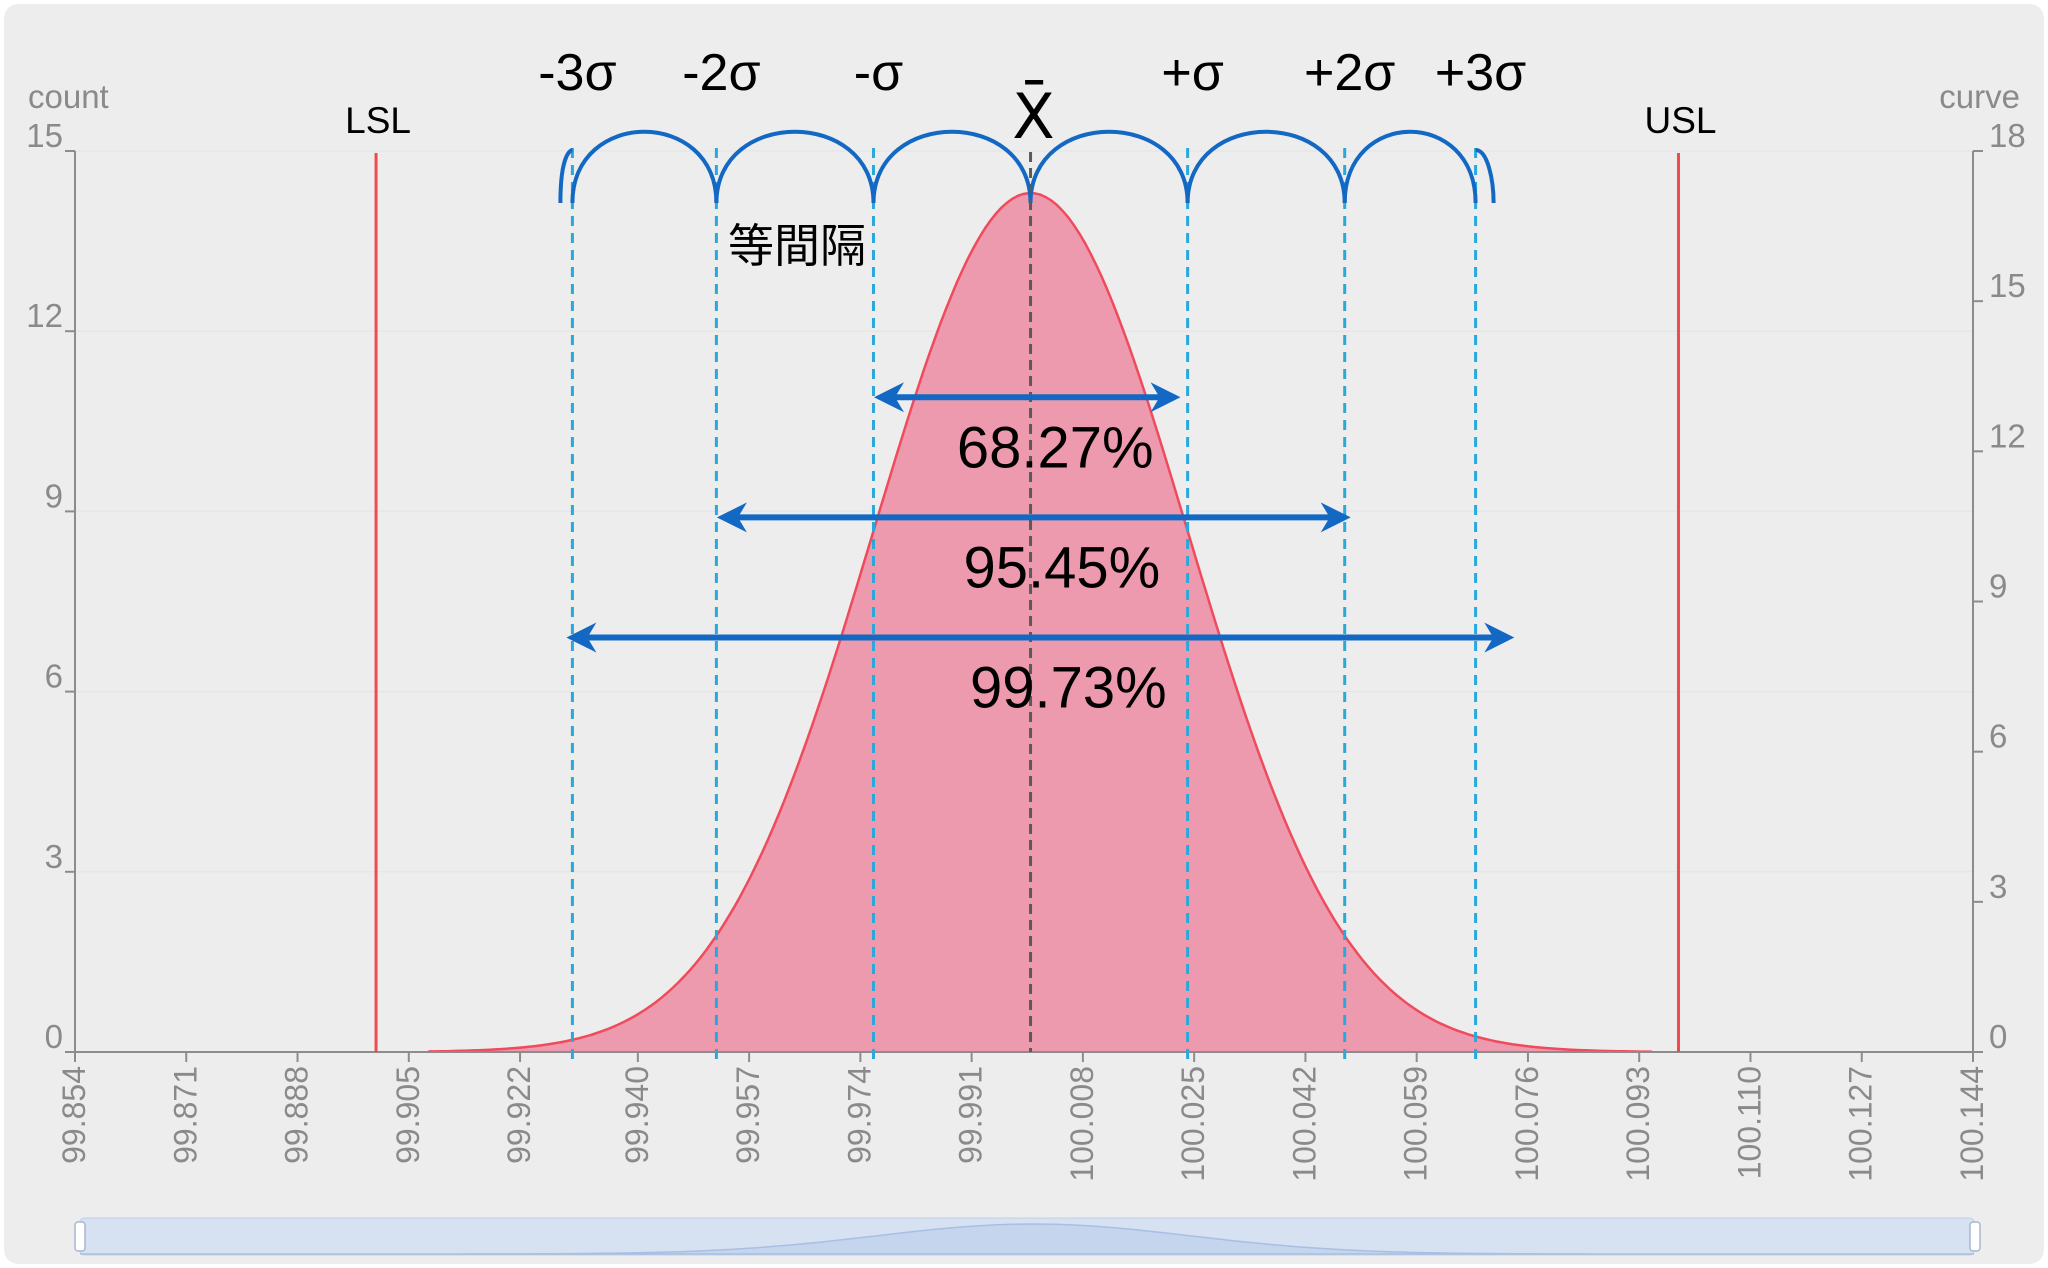  I want to click on spec-label-usl: USL, so click(1680, 120).